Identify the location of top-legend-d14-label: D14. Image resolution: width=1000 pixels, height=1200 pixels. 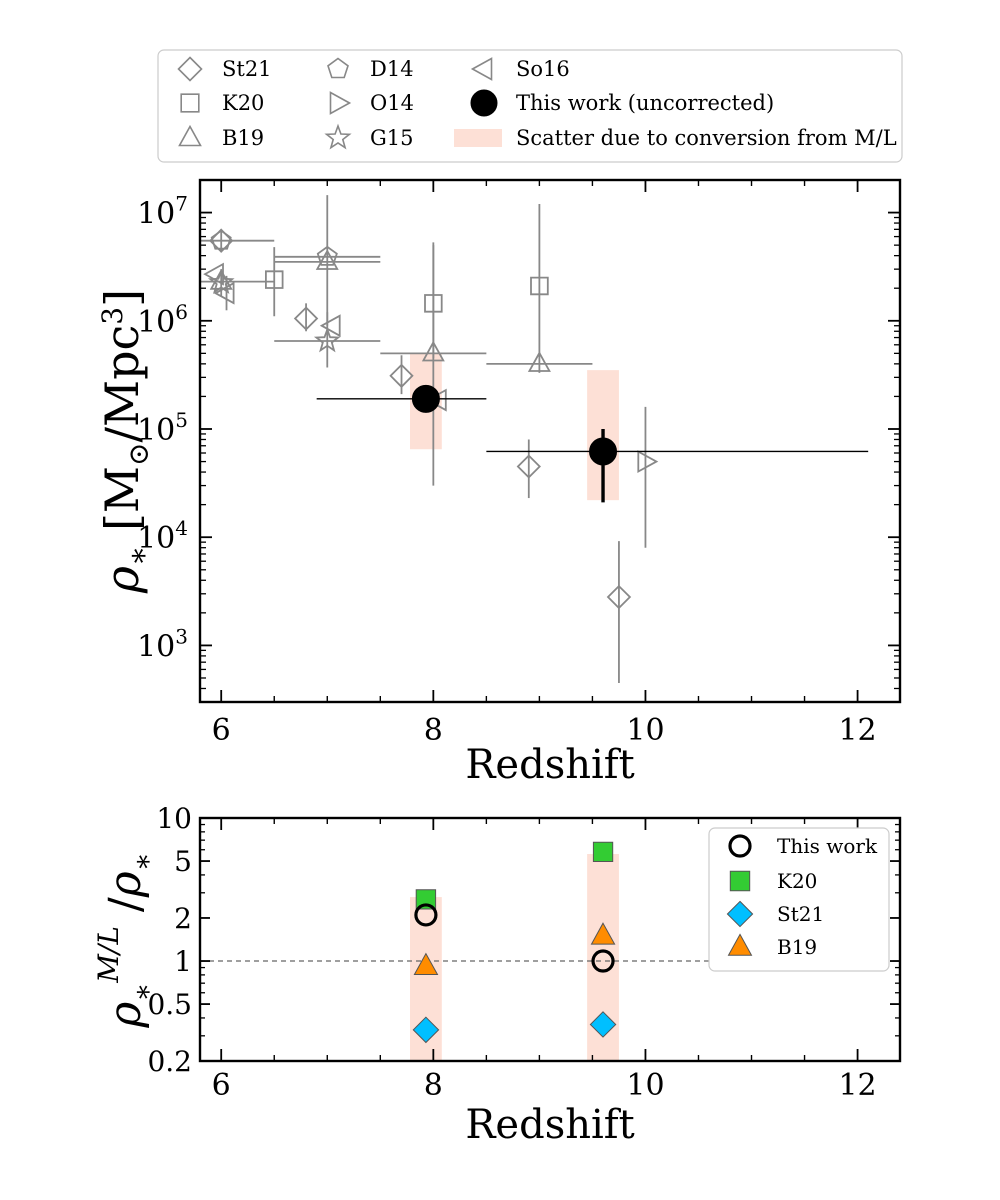
(392, 69).